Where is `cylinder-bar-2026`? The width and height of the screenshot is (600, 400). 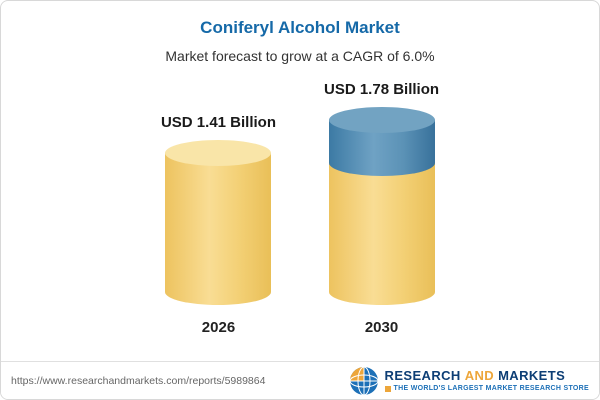 cylinder-bar-2026 is located at coordinates (218, 222).